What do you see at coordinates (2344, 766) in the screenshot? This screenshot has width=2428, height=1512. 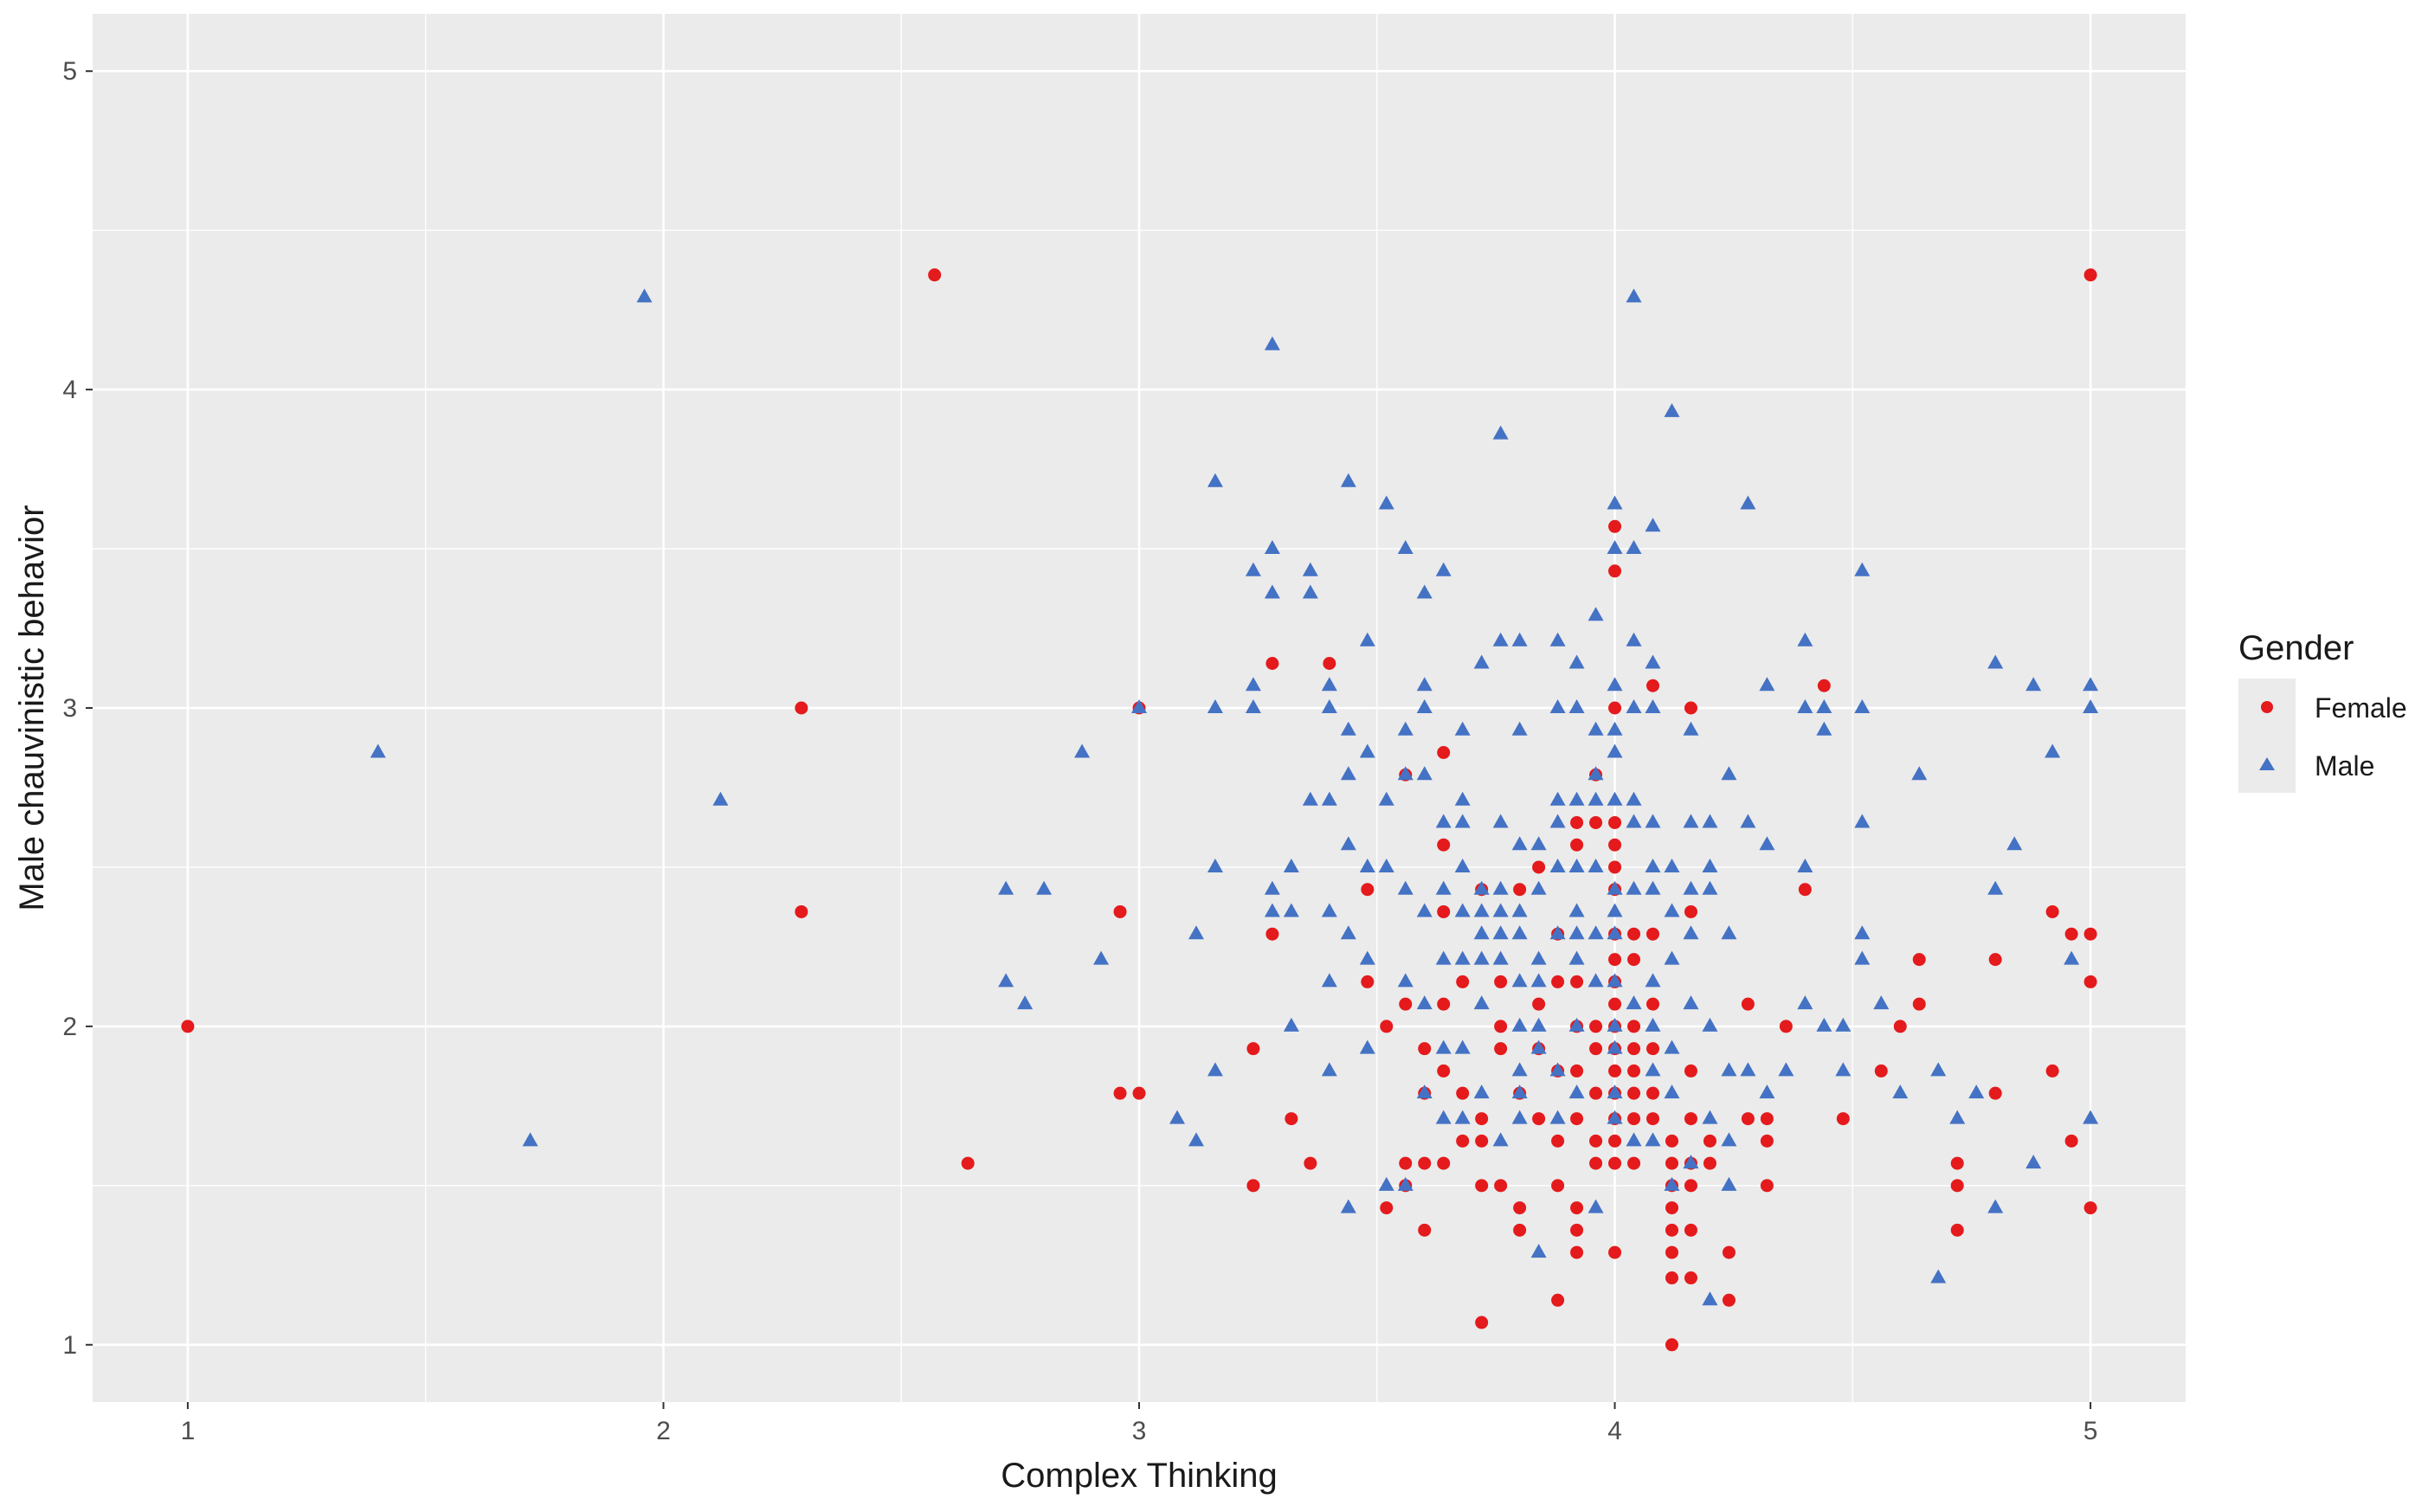 I see `legend-label-male: Male` at bounding box center [2344, 766].